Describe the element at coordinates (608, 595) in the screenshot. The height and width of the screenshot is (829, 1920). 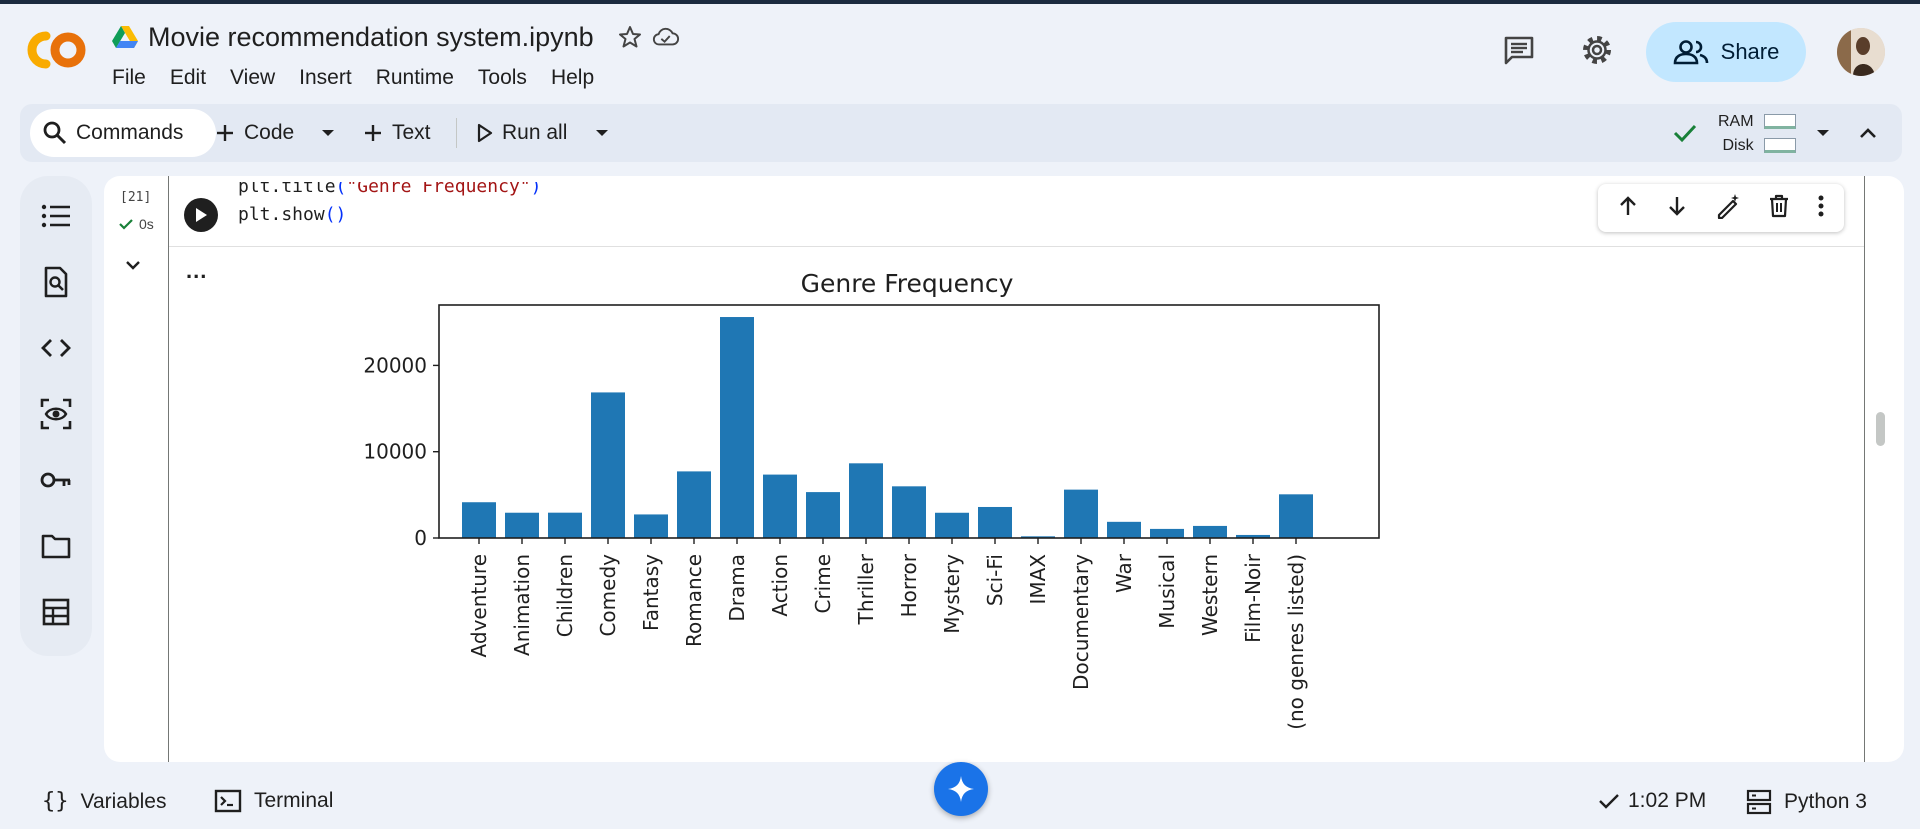
I see `x-tick-label: Comedy` at that location.